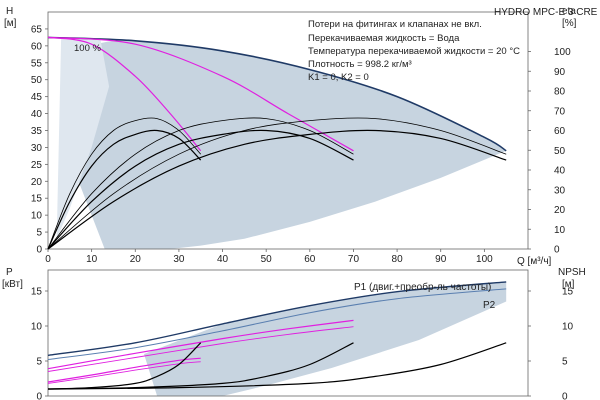  I want to click on x-tick-label: 90, so click(441, 259).